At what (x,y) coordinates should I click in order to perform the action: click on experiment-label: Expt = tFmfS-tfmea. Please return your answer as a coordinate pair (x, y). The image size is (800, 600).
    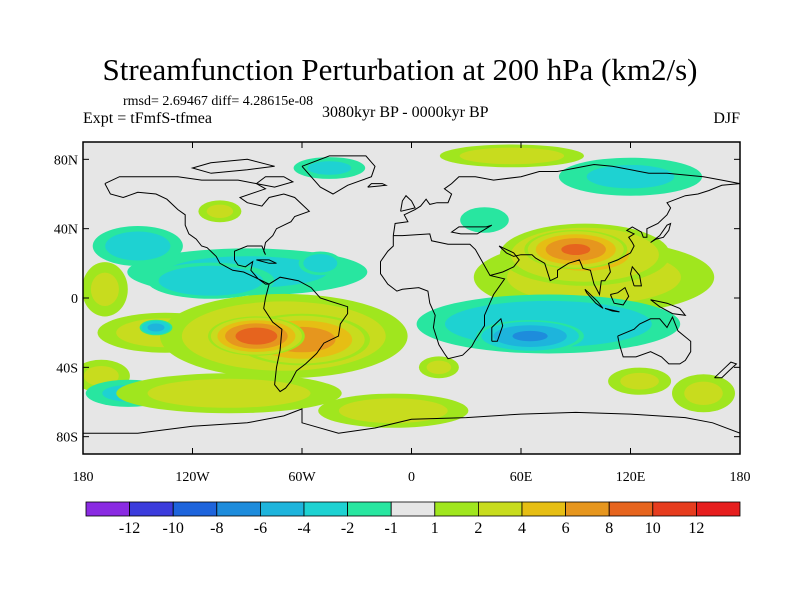
    Looking at the image, I should click on (148, 118).